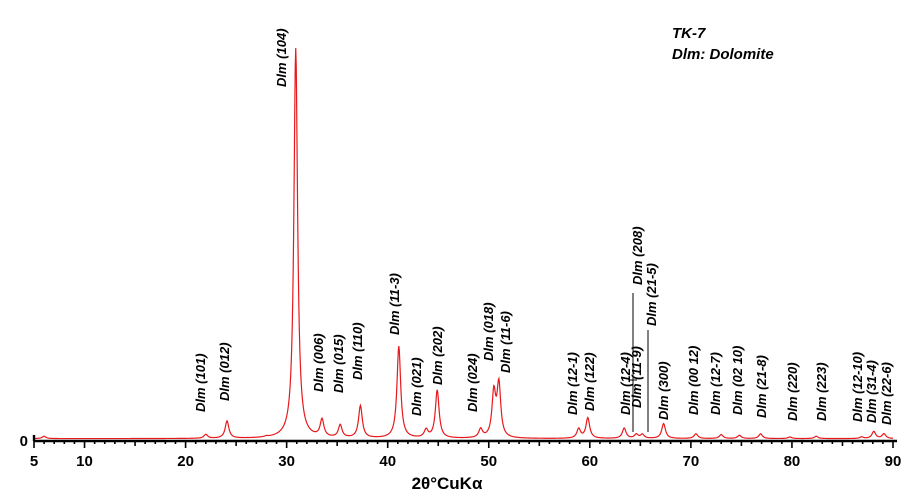  I want to click on peak-label: Dlm (024), so click(472, 382).